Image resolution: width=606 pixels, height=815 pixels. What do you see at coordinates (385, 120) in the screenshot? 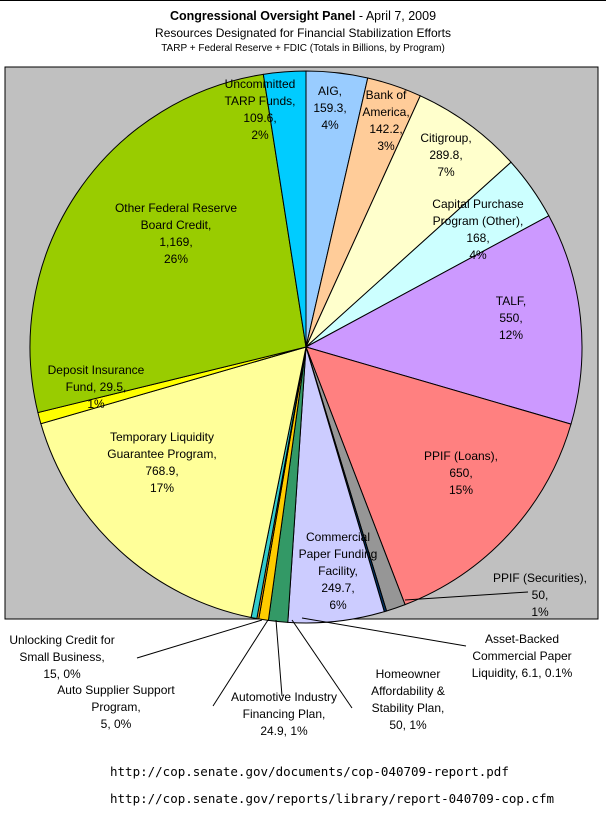
I see `slice-label: Bank of America, 142.2, 3%` at bounding box center [385, 120].